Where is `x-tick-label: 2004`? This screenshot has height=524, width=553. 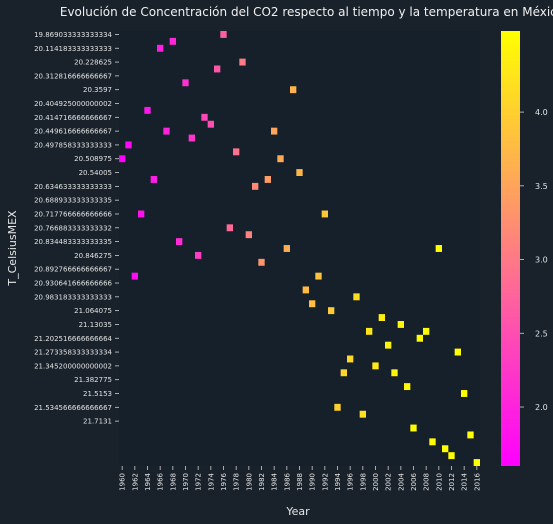
x-tick-label: 2004 is located at coordinates (401, 481).